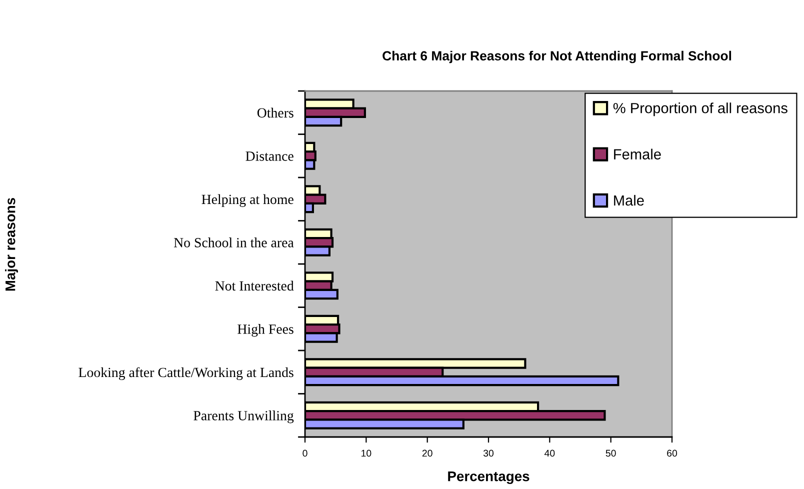 This screenshot has width=804, height=489. I want to click on y-tick-label: High Fees, so click(266, 330).